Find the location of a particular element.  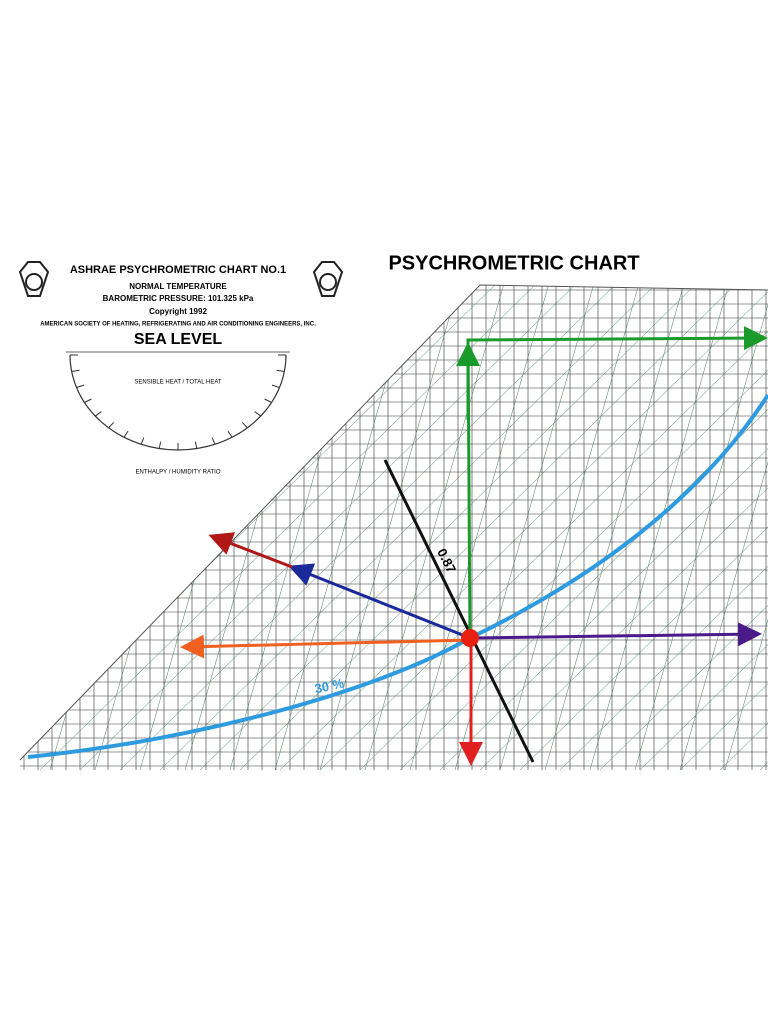

page-title: PSYCHROMETRIC CHART is located at coordinates (513, 263).